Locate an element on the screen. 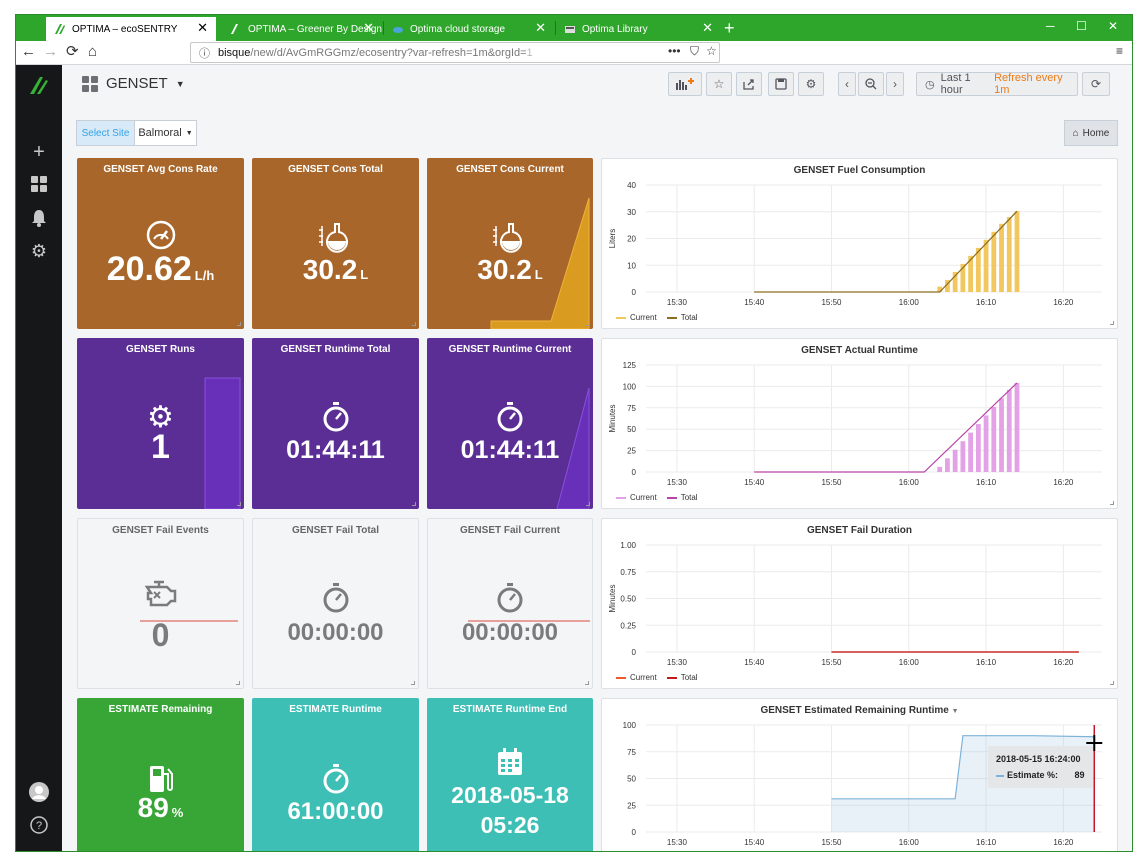  url-host: bisque is located at coordinates (234, 52).